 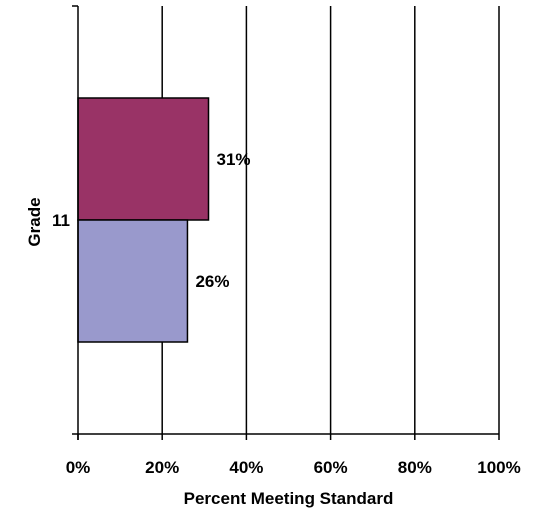 What do you see at coordinates (293, 467) in the screenshot?
I see `x-tick-labels: 0% 20% 40% 60% 80% 100%` at bounding box center [293, 467].